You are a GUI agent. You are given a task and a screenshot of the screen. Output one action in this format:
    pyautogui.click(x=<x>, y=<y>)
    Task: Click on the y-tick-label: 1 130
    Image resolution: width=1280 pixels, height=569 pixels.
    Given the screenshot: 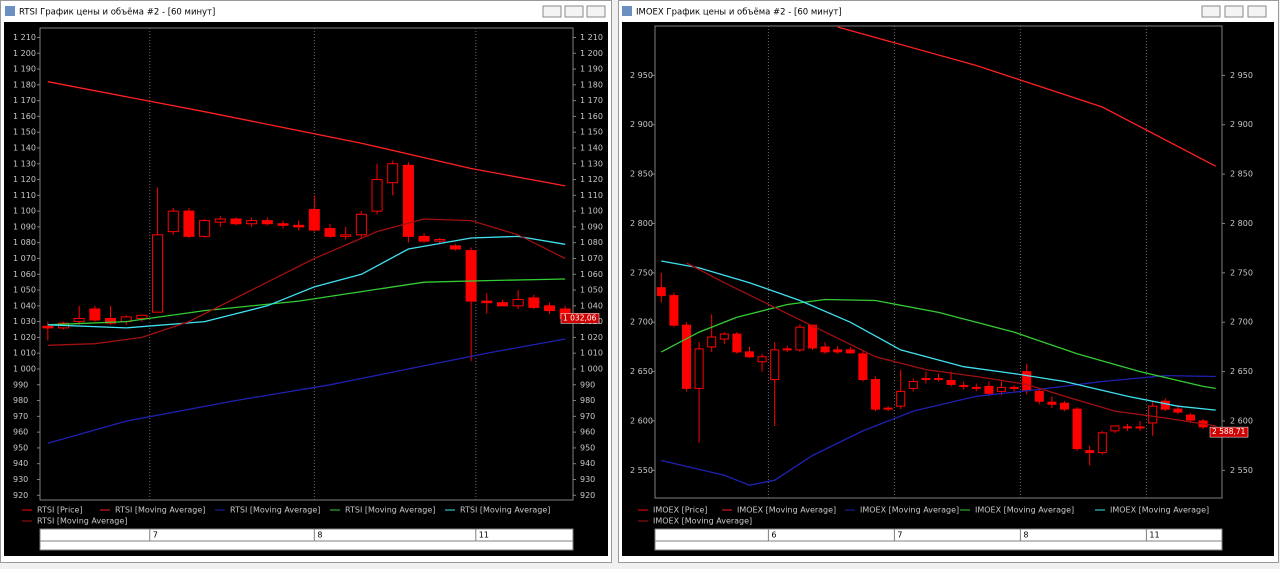 What is the action you would take?
    pyautogui.click(x=24, y=163)
    